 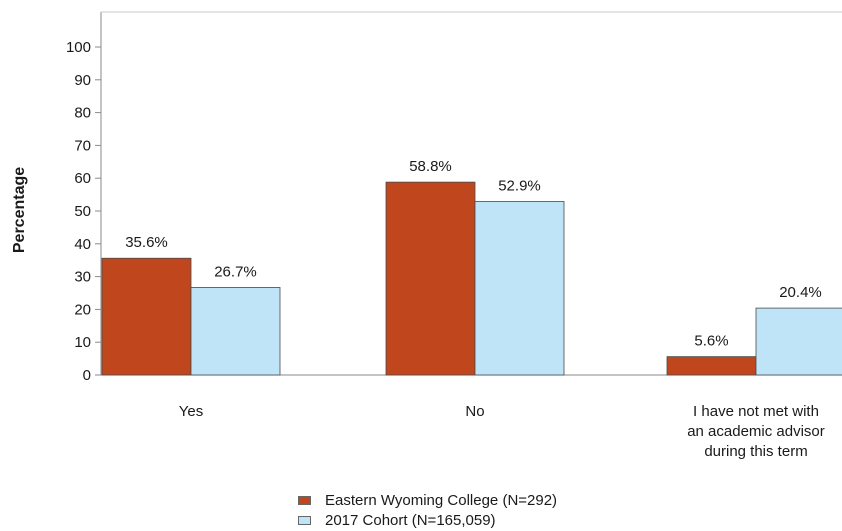 What do you see at coordinates (191, 411) in the screenshot?
I see `category-label-1: Yes` at bounding box center [191, 411].